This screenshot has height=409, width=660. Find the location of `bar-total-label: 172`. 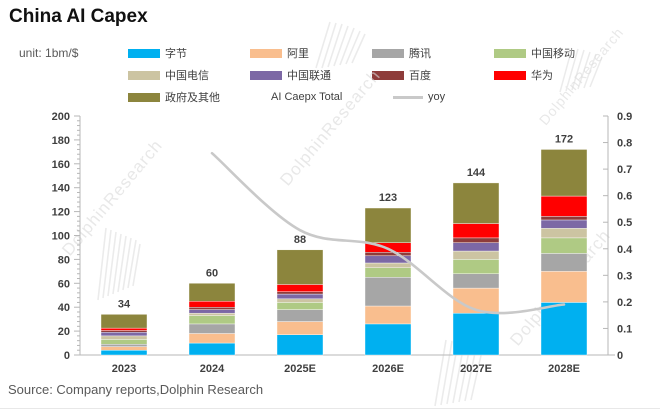

bar-total-label: 172 is located at coordinates (564, 139).